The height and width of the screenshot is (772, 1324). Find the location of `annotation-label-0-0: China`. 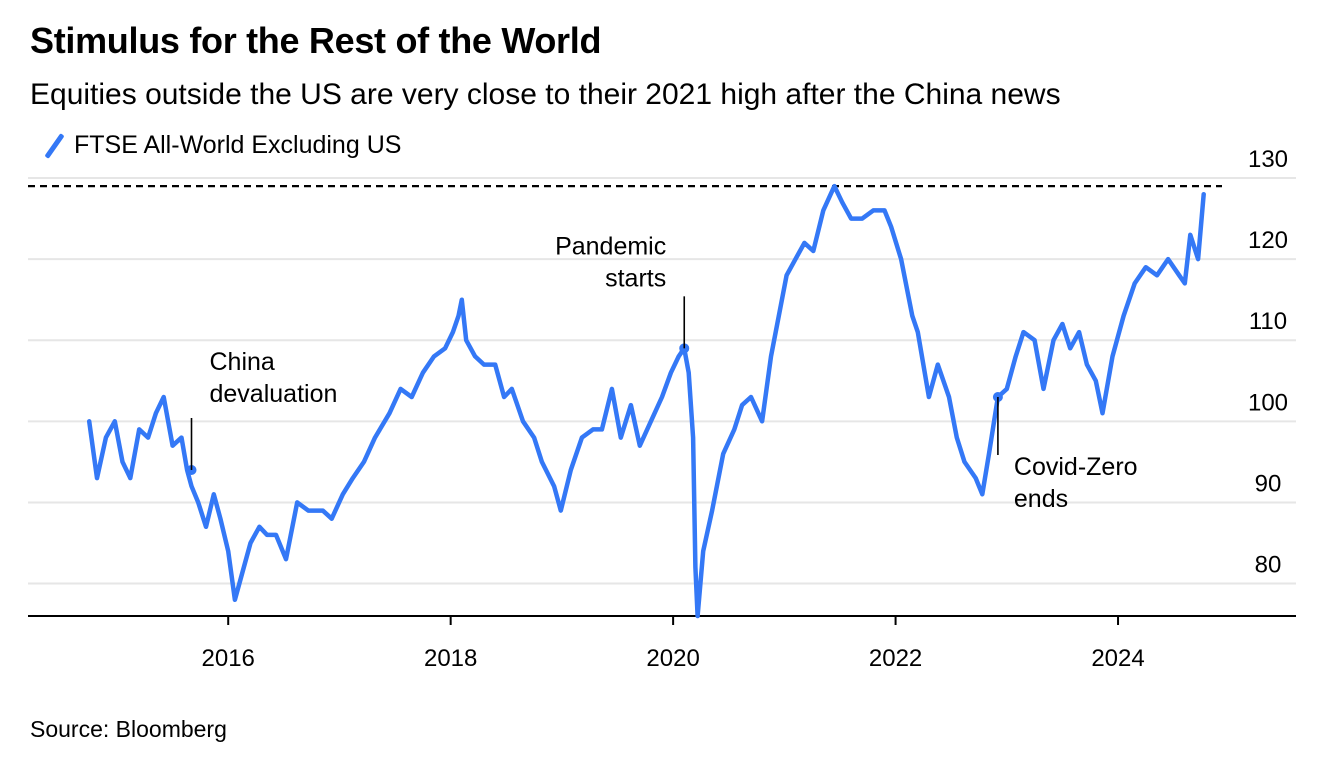

annotation-label-0-0: China is located at coordinates (242, 362).